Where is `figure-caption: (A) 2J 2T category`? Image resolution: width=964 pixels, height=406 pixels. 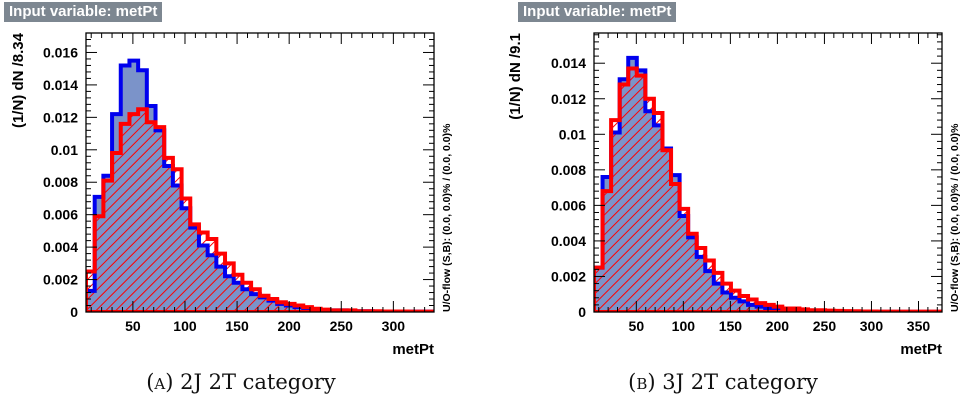
figure-caption: (A) 2J 2T category is located at coordinates (241, 382).